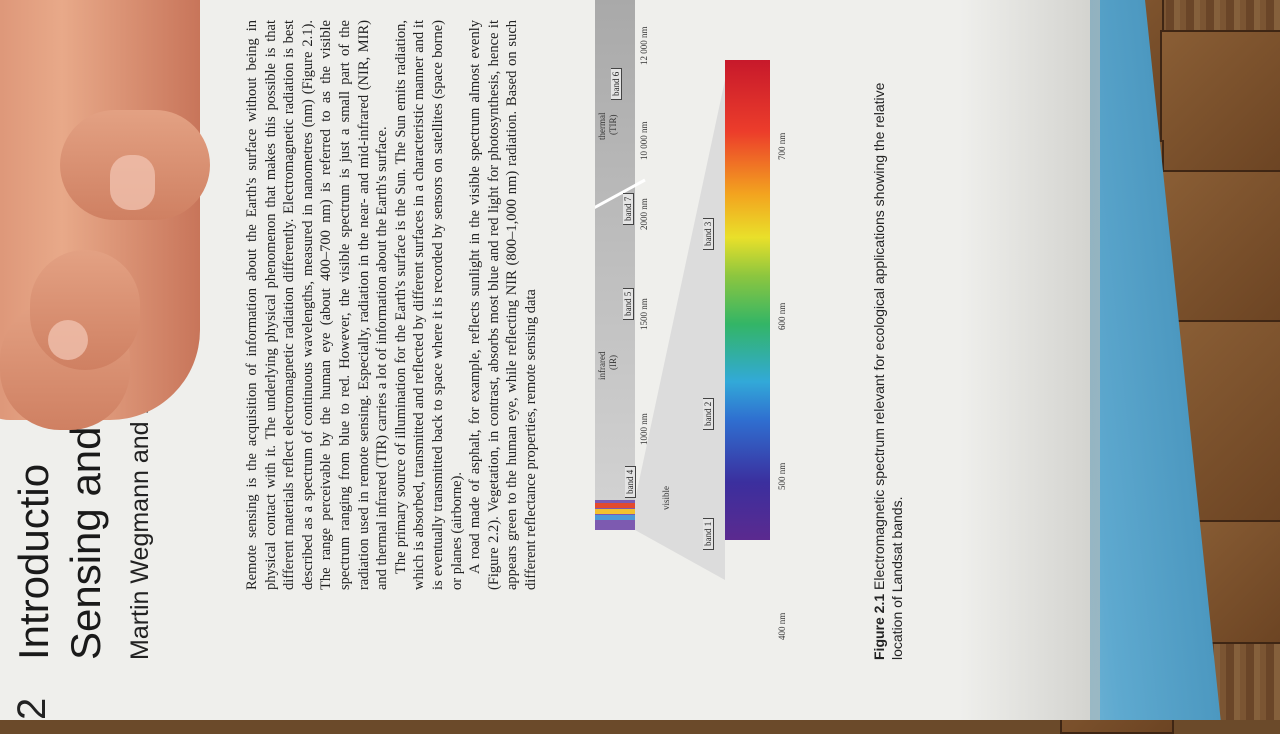 The width and height of the screenshot is (1280, 734). Describe the element at coordinates (644, 429) in the screenshot. I see `top-tick-1000: 1000 nm` at that location.